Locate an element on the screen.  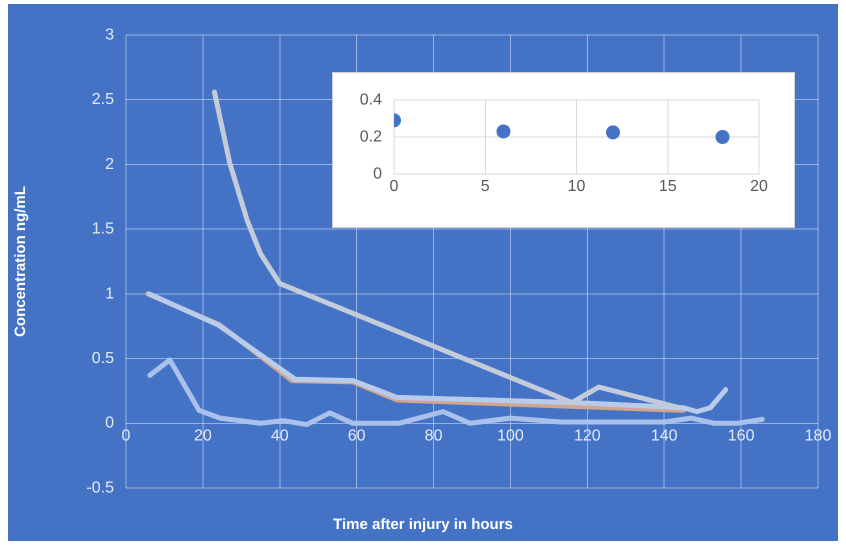
x-tick-label: 140 is located at coordinates (664, 435).